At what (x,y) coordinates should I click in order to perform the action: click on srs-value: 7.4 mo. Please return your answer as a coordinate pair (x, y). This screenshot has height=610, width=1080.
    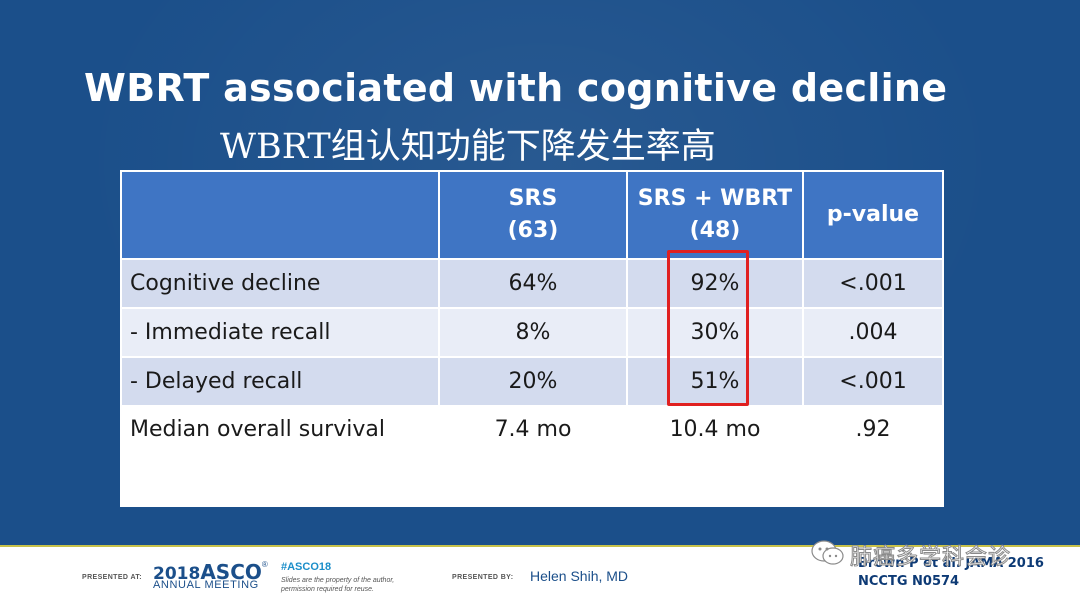
    Looking at the image, I should click on (533, 456).